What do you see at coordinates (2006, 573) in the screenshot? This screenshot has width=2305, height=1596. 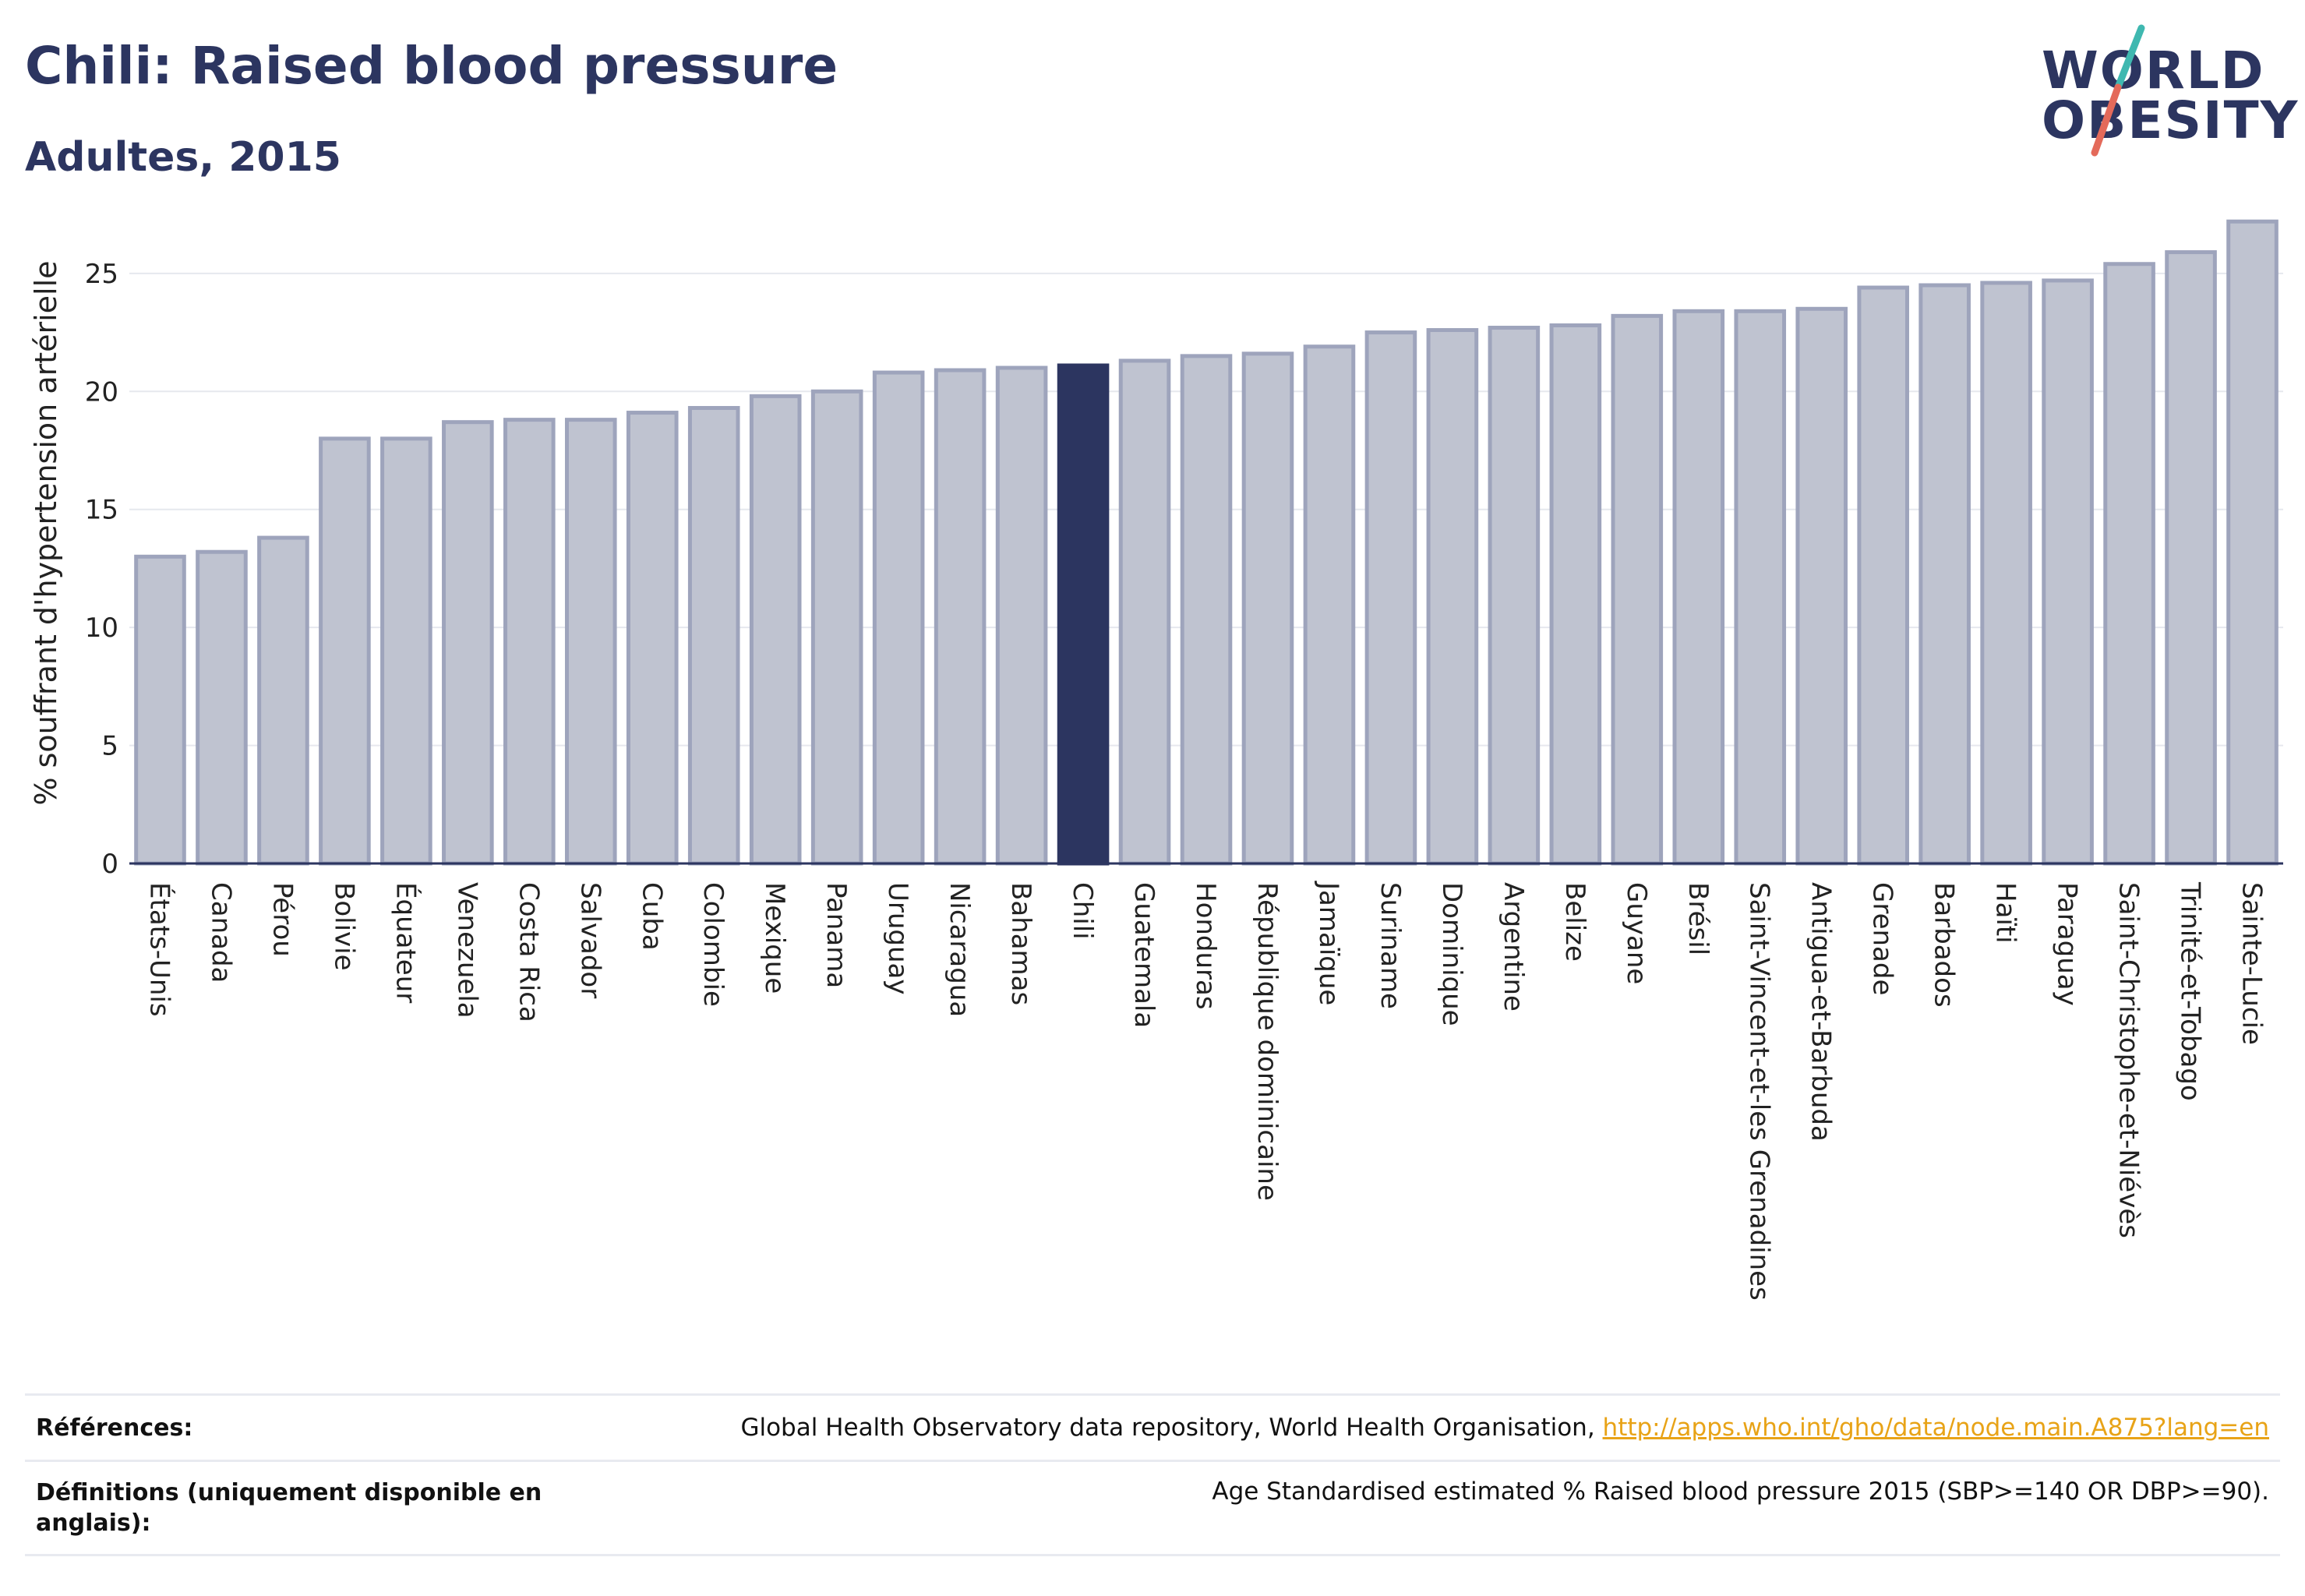 I see `bar-ha-ti` at bounding box center [2006, 573].